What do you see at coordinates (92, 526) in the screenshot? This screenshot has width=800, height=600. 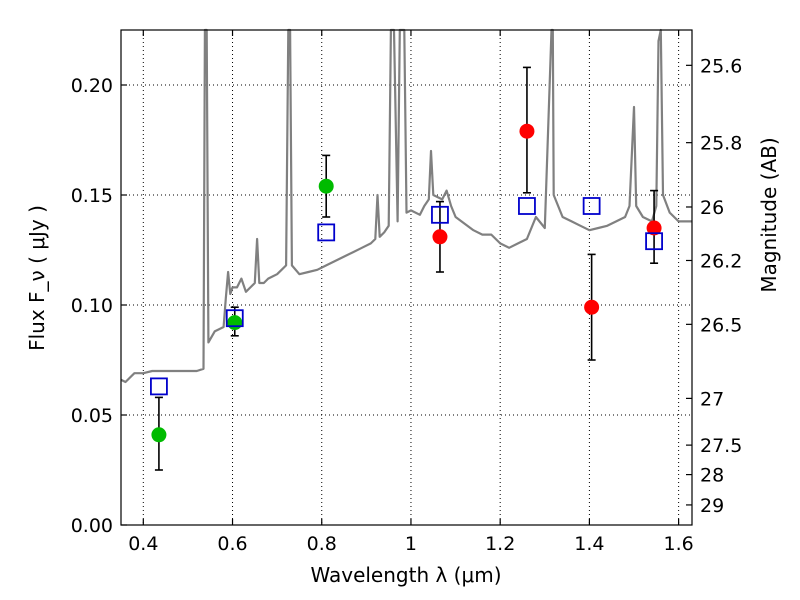 I see `y-tick-label: 0.00` at bounding box center [92, 526].